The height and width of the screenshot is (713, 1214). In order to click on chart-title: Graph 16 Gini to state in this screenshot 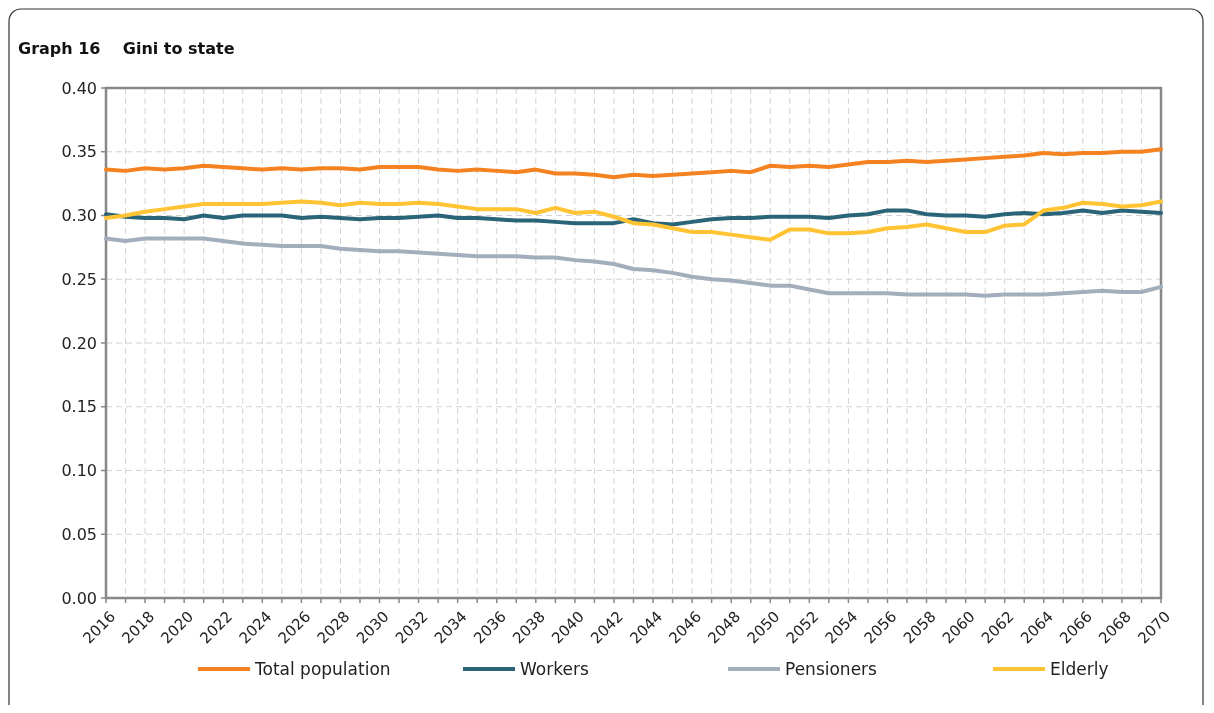, I will do `click(126, 48)`.